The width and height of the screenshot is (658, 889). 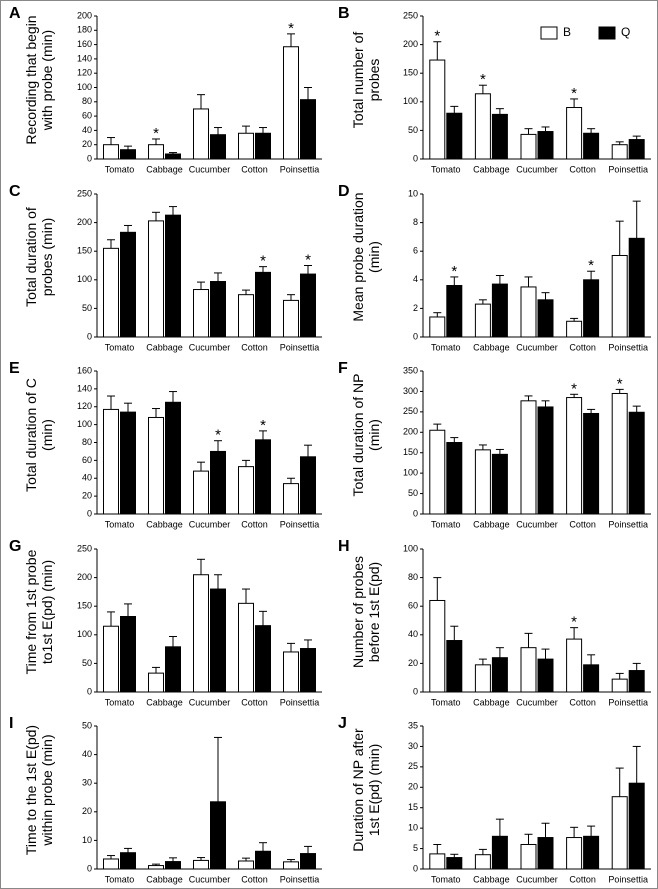 What do you see at coordinates (39, 789) in the screenshot?
I see `y-axis-title: Time to the 1st E(pd) within probe (min)` at bounding box center [39, 789].